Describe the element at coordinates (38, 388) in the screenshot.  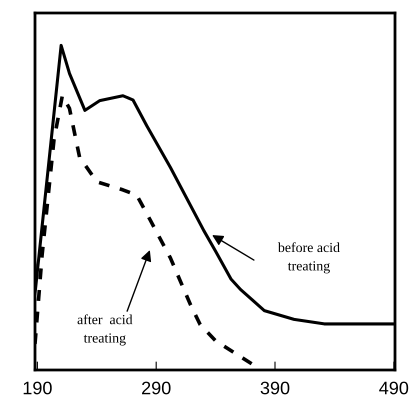
I see `x-tick-label: 190` at that location.